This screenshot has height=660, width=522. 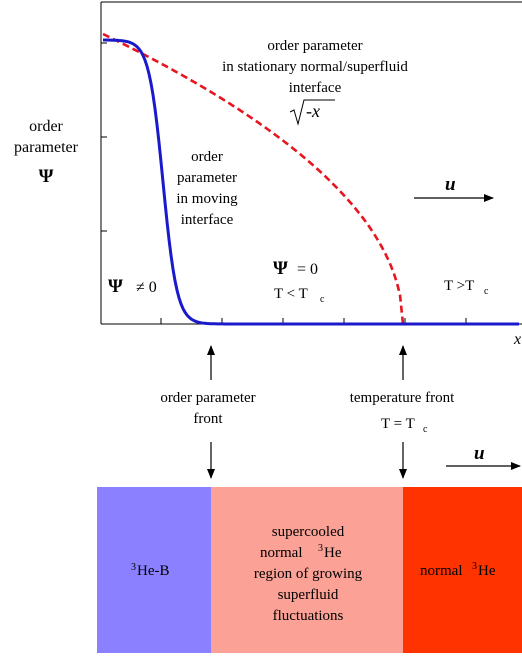 What do you see at coordinates (333, 553) in the screenshot?
I see `supercooled-line2-post: He` at bounding box center [333, 553].